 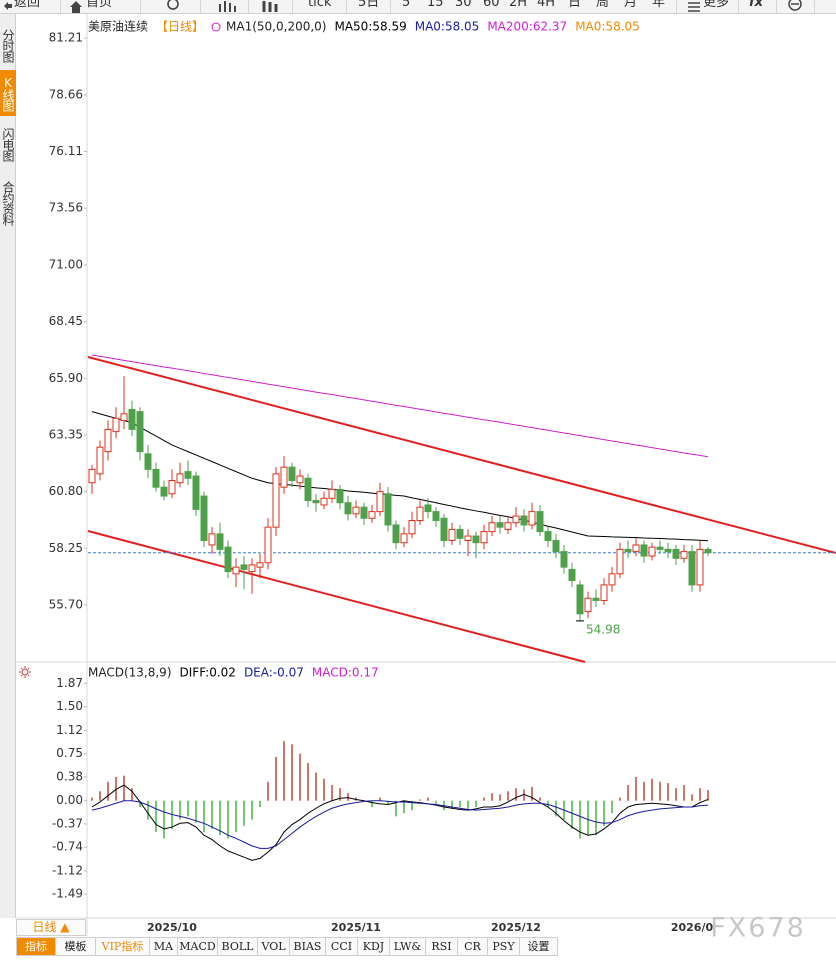 What do you see at coordinates (270, 6) in the screenshot?
I see `candle-icon` at bounding box center [270, 6].